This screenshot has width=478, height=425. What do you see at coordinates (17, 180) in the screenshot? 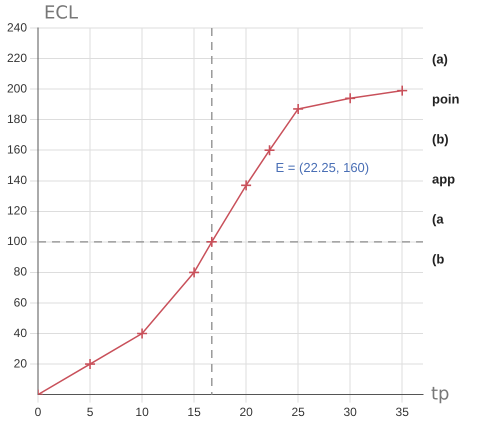
I see `y-tick-label: 140` at bounding box center [17, 180].